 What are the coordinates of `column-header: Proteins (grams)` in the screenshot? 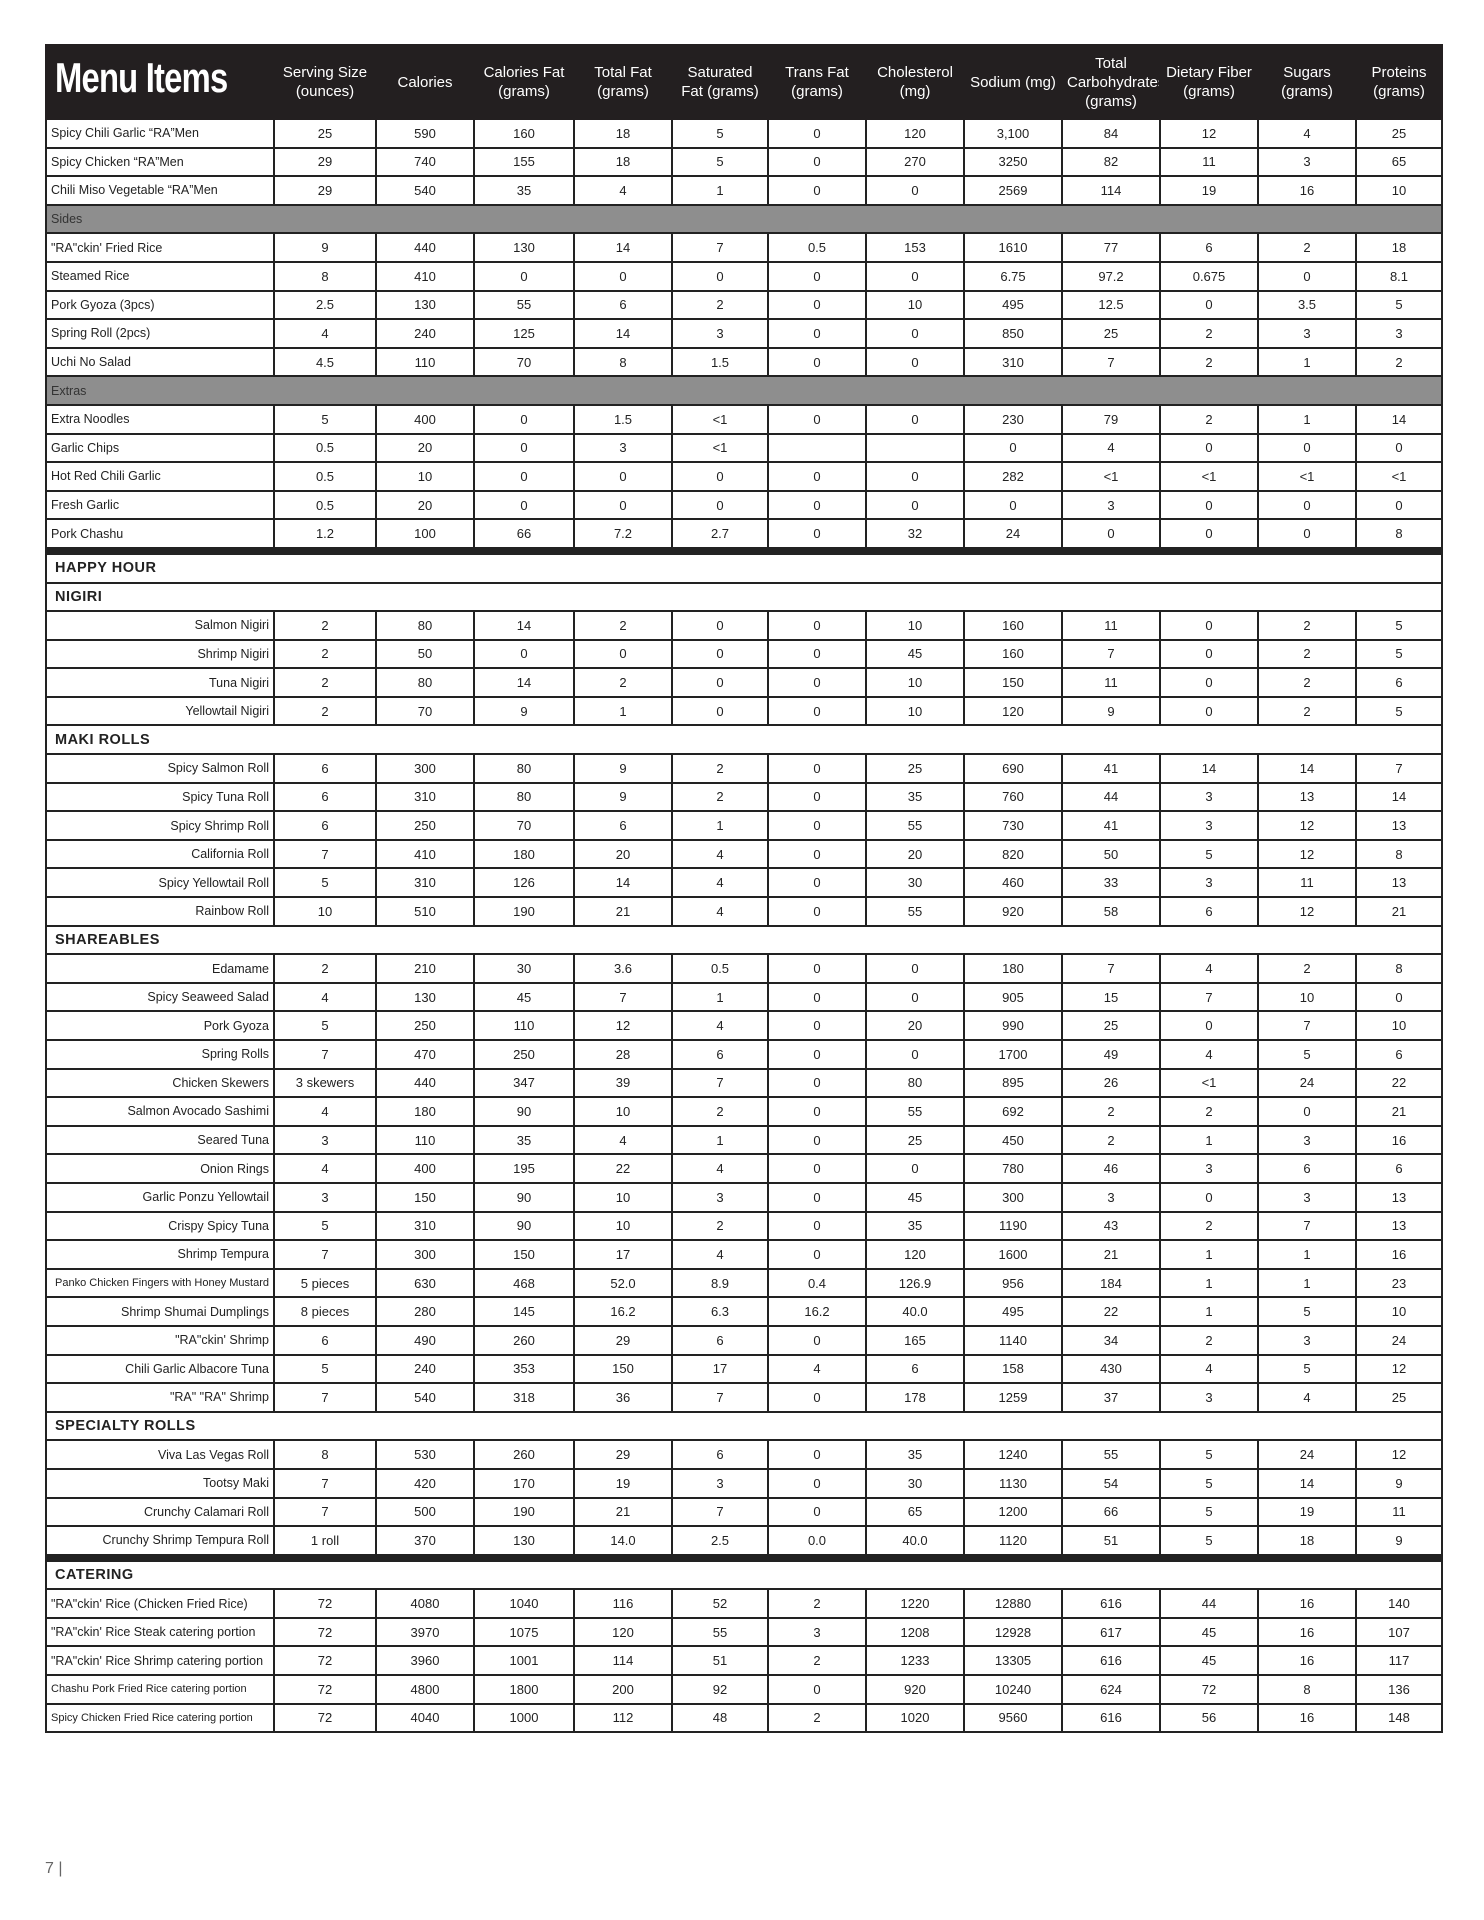 It's located at (1399, 82).